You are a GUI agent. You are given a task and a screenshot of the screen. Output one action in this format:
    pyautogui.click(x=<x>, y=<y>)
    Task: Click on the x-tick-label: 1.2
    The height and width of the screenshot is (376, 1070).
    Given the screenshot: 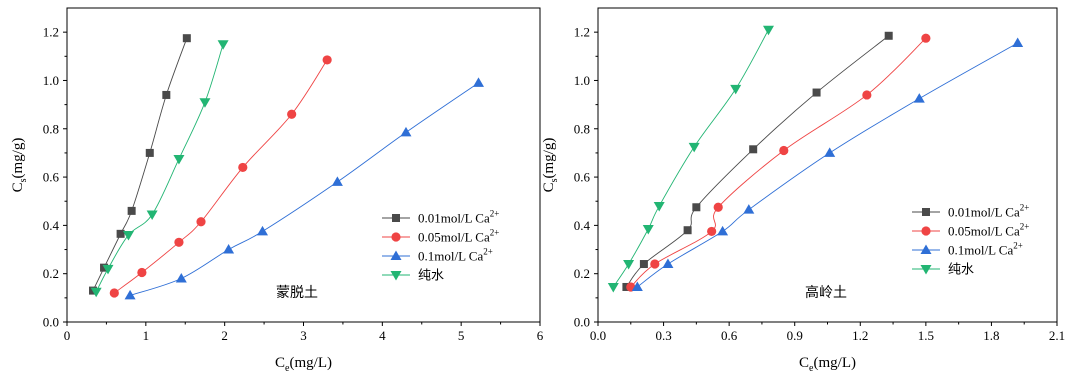 What is the action you would take?
    pyautogui.click(x=860, y=335)
    